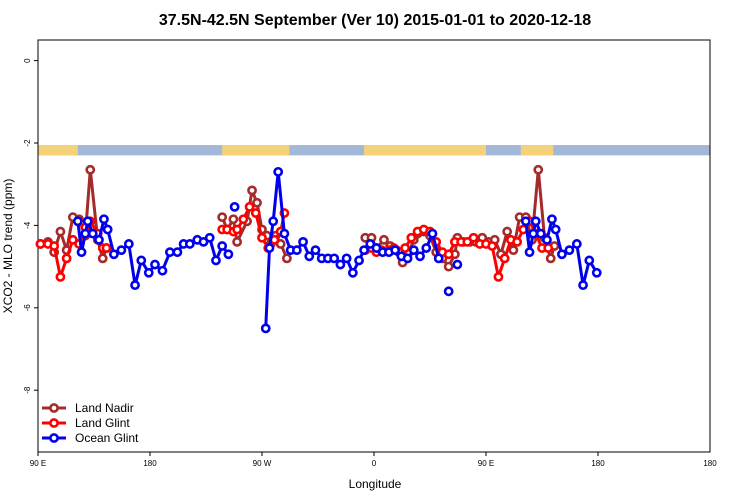 The image size is (750, 500). Describe the element at coordinates (374, 150) in the screenshot. I see `land-ocean-strip` at that location.